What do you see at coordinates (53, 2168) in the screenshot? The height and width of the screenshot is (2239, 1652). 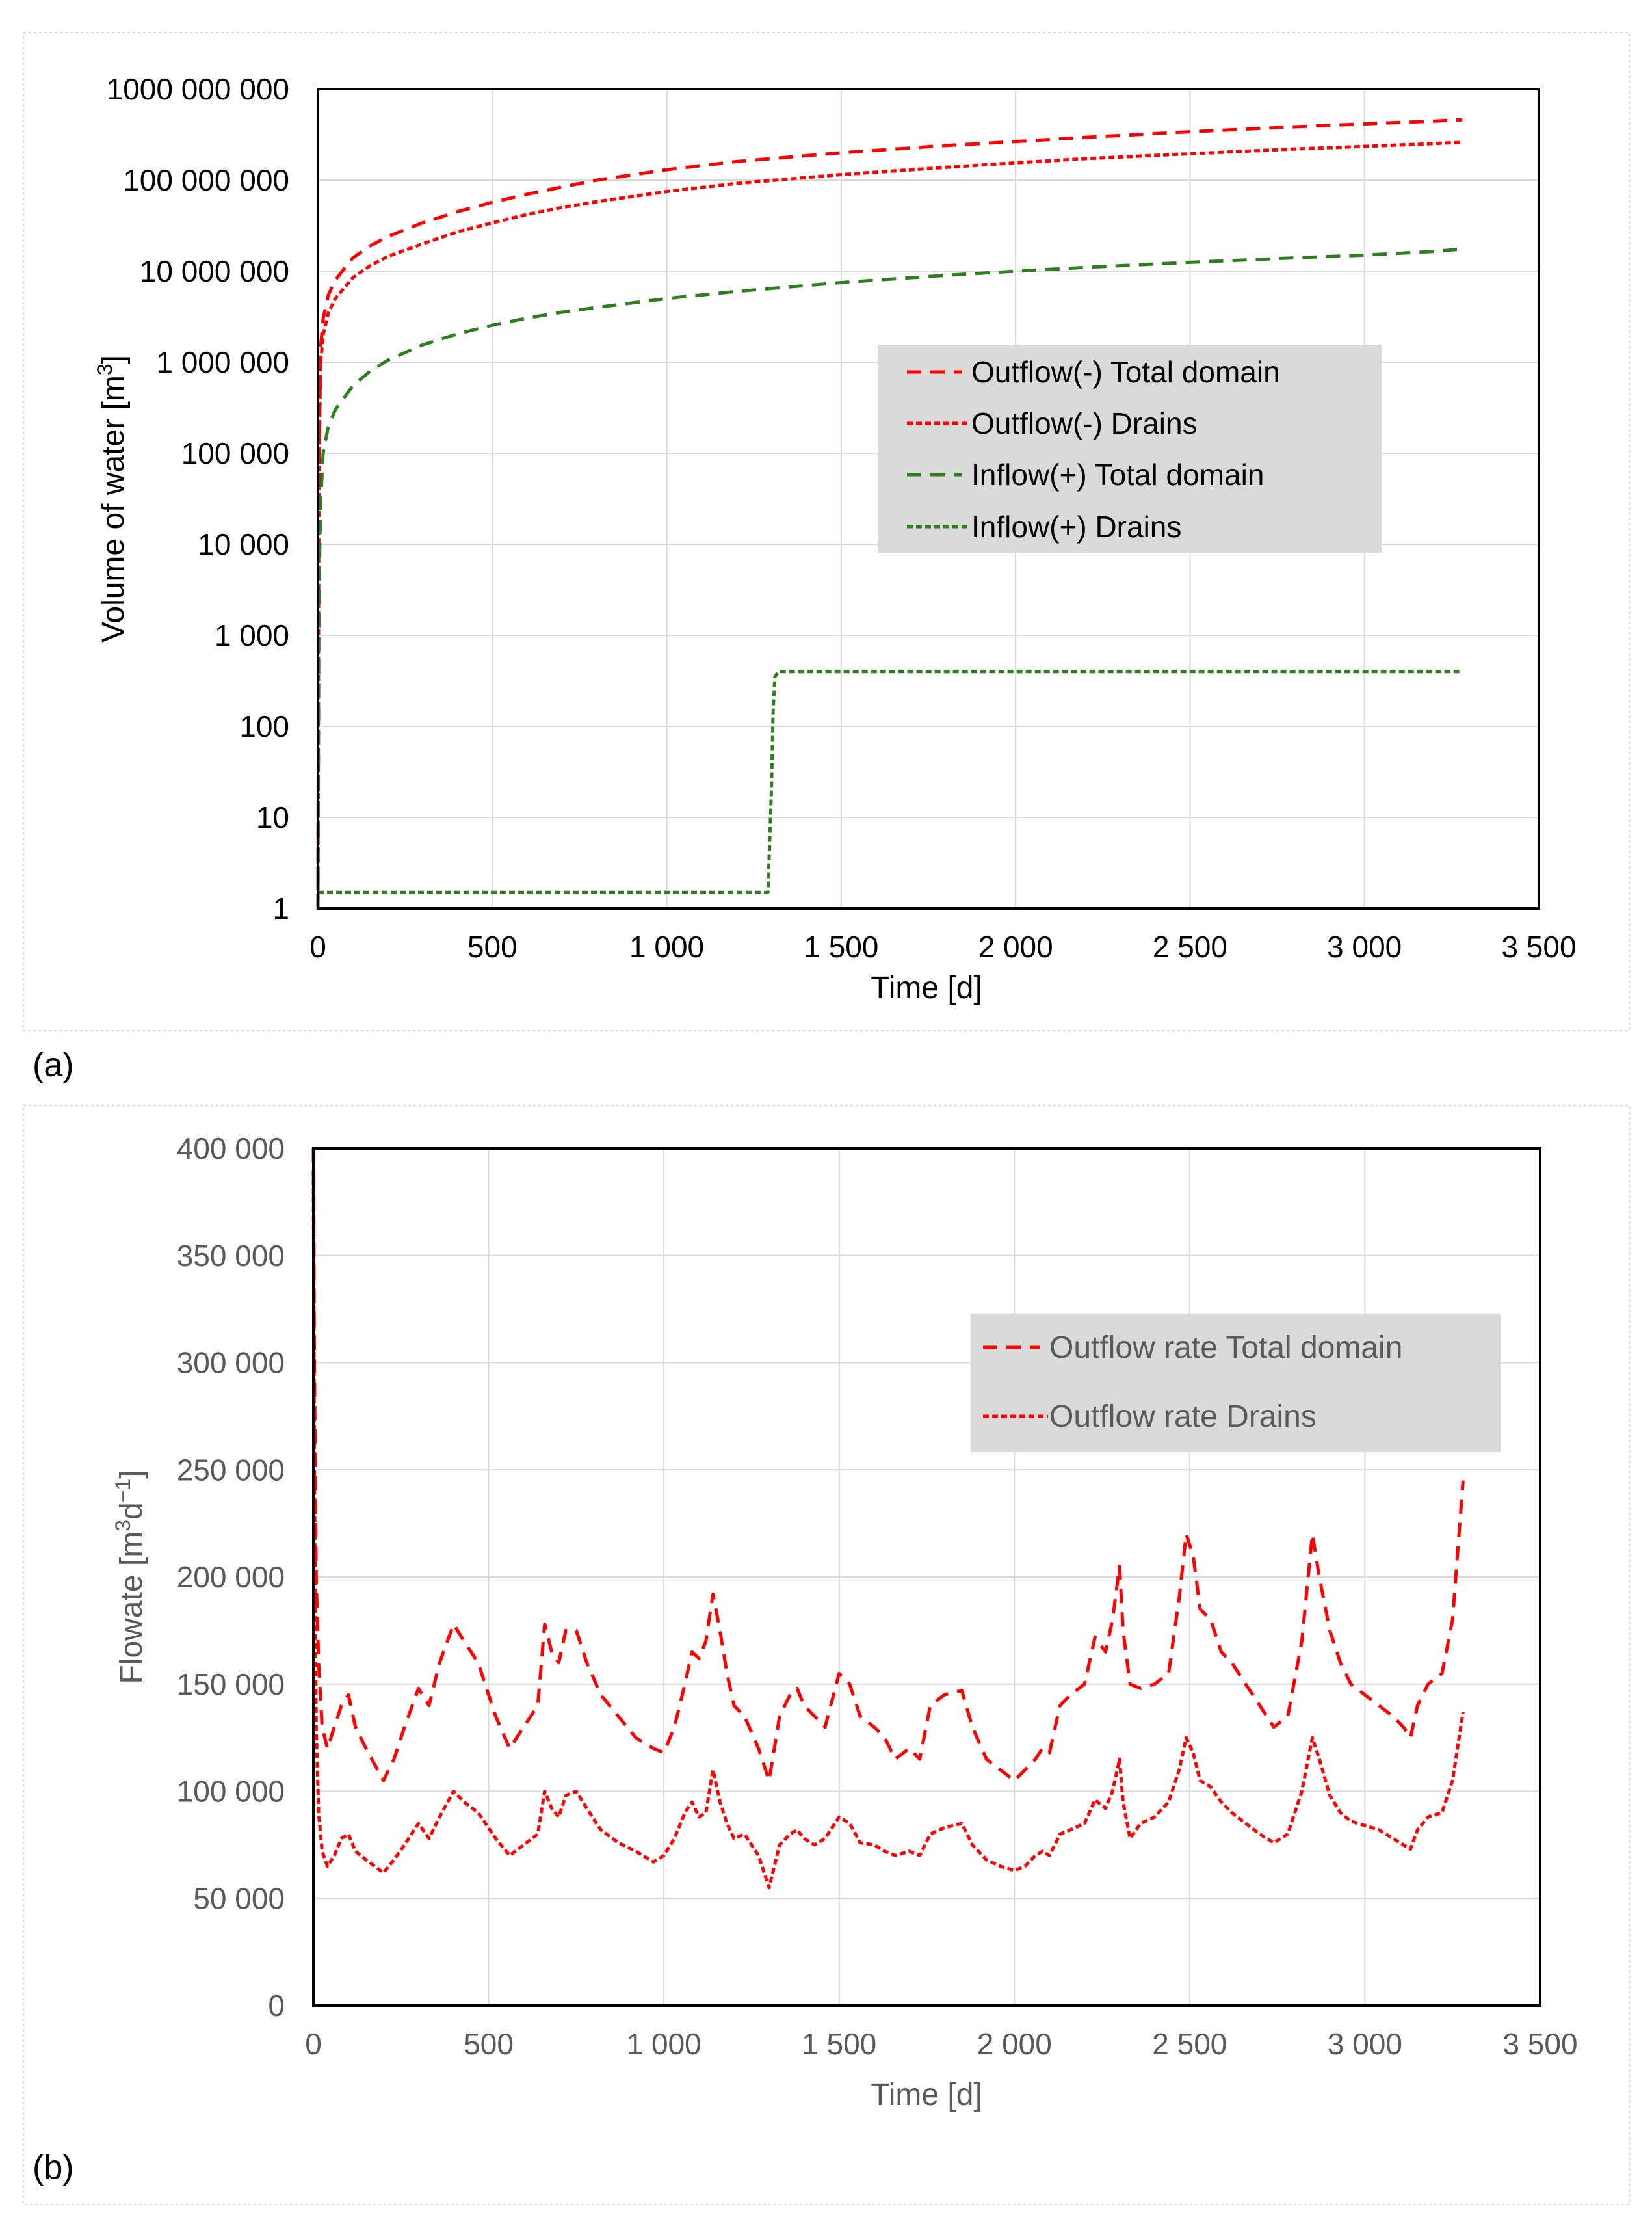 I see `panel-b-label: (b)` at bounding box center [53, 2168].